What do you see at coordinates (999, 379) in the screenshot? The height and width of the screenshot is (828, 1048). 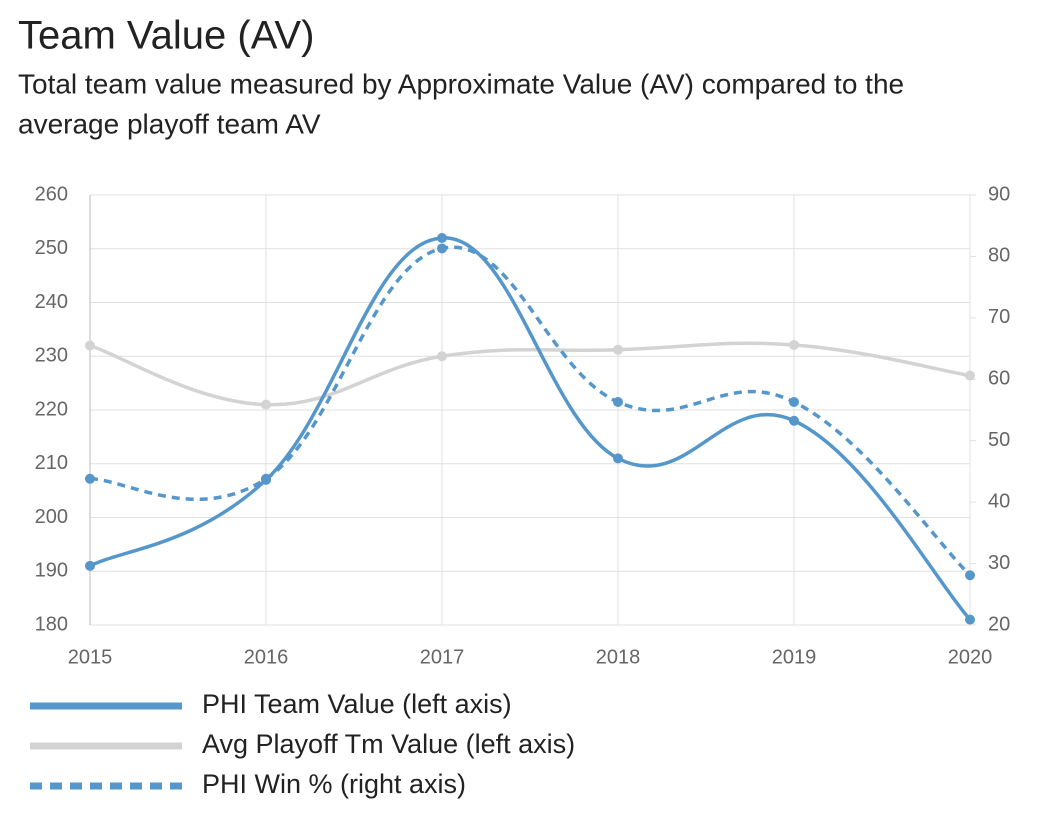 I see `y2-tick-label: 60` at bounding box center [999, 379].